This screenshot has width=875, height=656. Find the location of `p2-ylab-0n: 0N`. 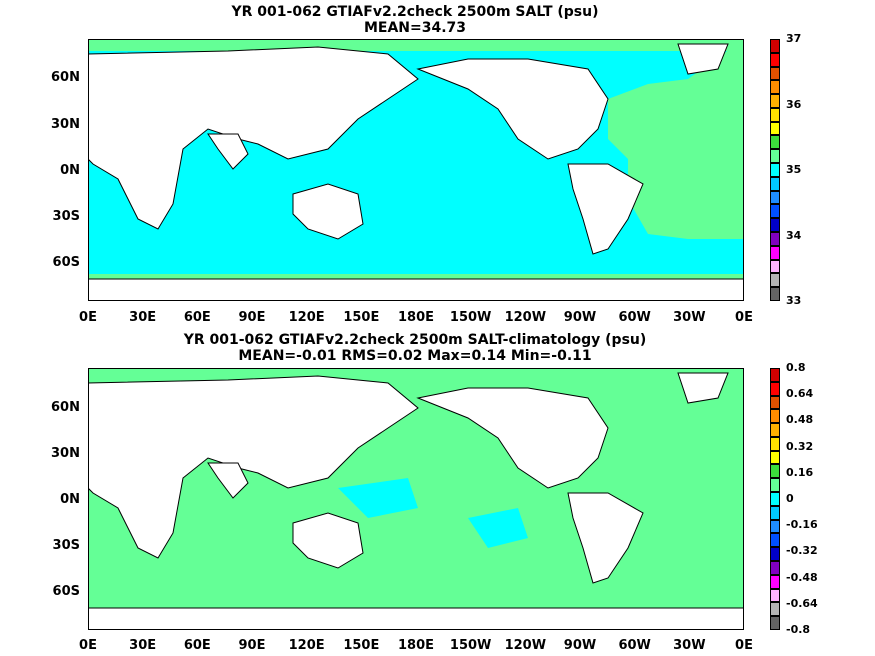

p2-ylab-0n: 0N is located at coordinates (70, 499).